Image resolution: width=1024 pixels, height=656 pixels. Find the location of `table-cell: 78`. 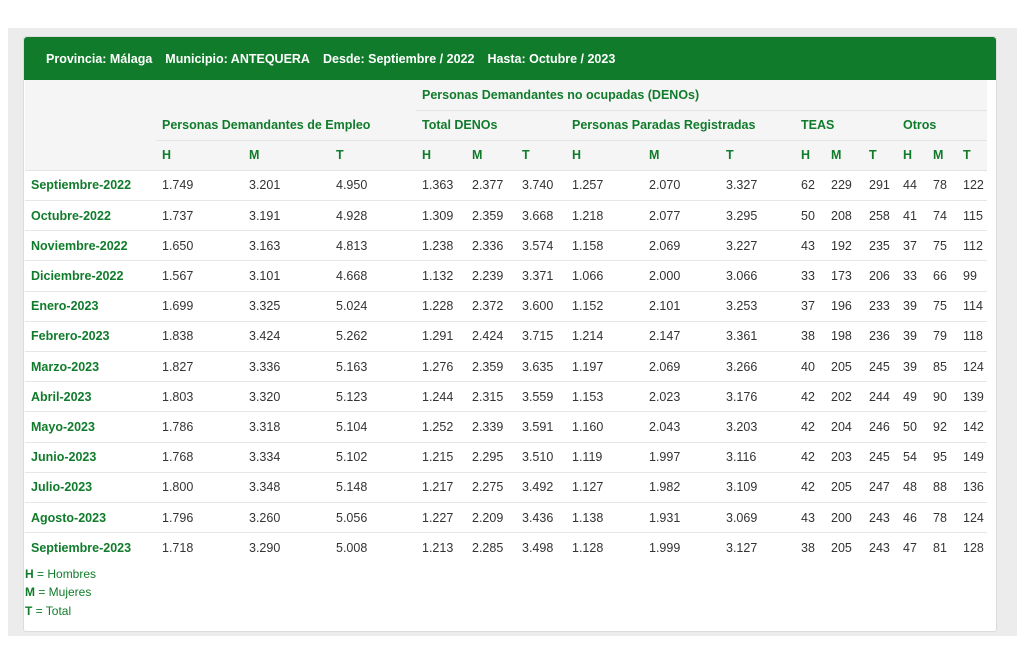

table-cell: 78 is located at coordinates (942, 186).